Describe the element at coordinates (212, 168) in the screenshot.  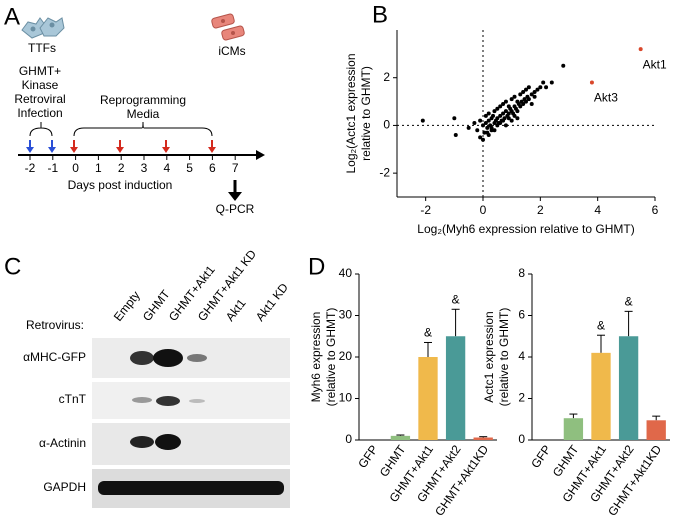
I see `day-label: 6` at that location.